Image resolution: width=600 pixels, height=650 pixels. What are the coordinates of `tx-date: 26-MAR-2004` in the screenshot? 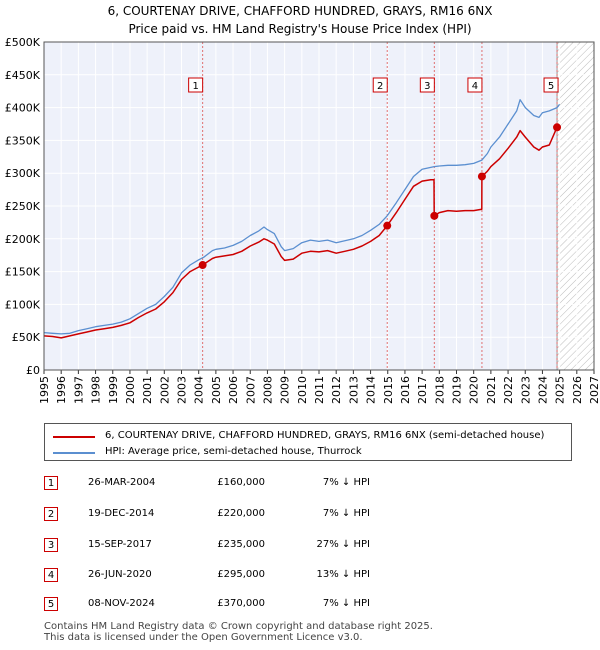 It's located at (122, 482).